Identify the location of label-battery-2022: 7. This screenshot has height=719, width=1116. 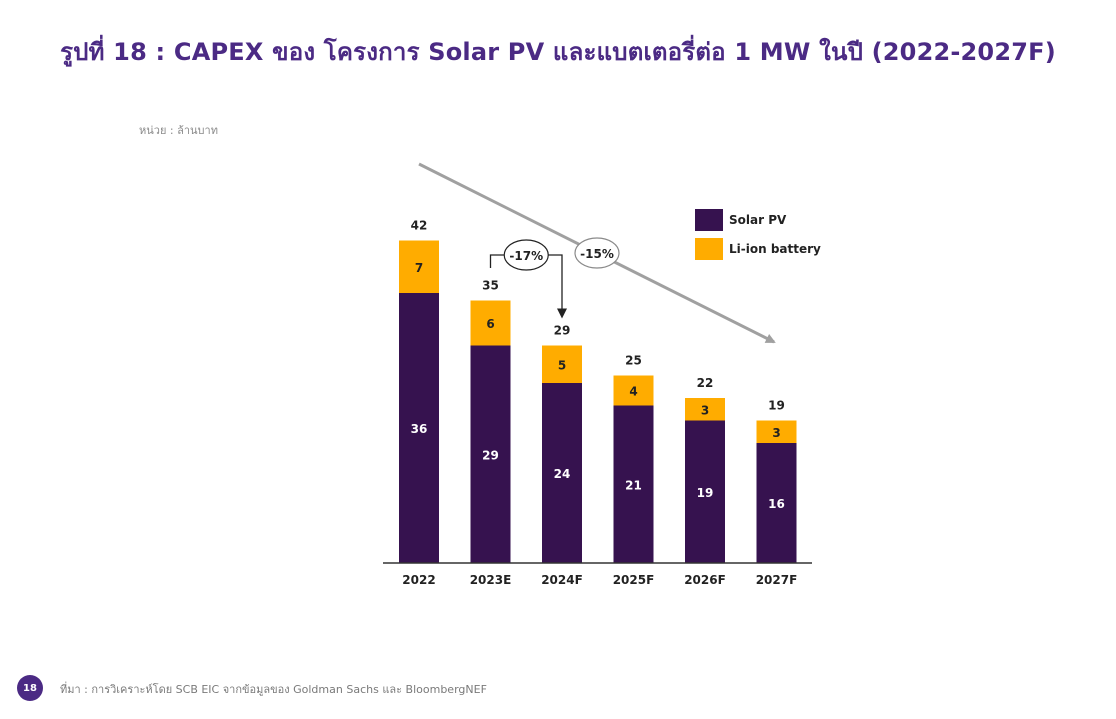
(419, 268).